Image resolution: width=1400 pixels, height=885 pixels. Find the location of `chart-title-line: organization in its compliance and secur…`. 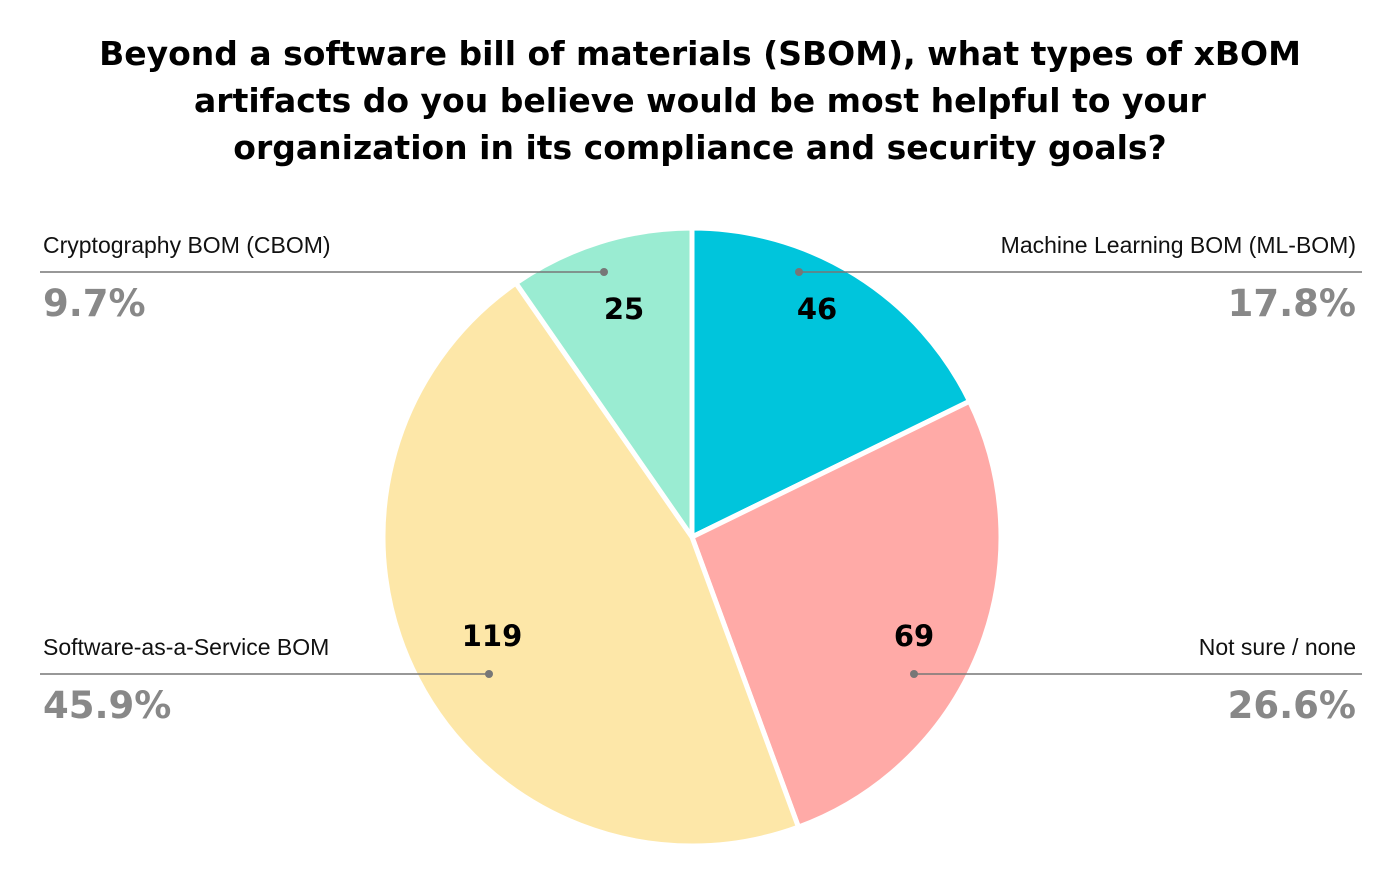

chart-title-line: organization in its compliance and secur… is located at coordinates (700, 147).